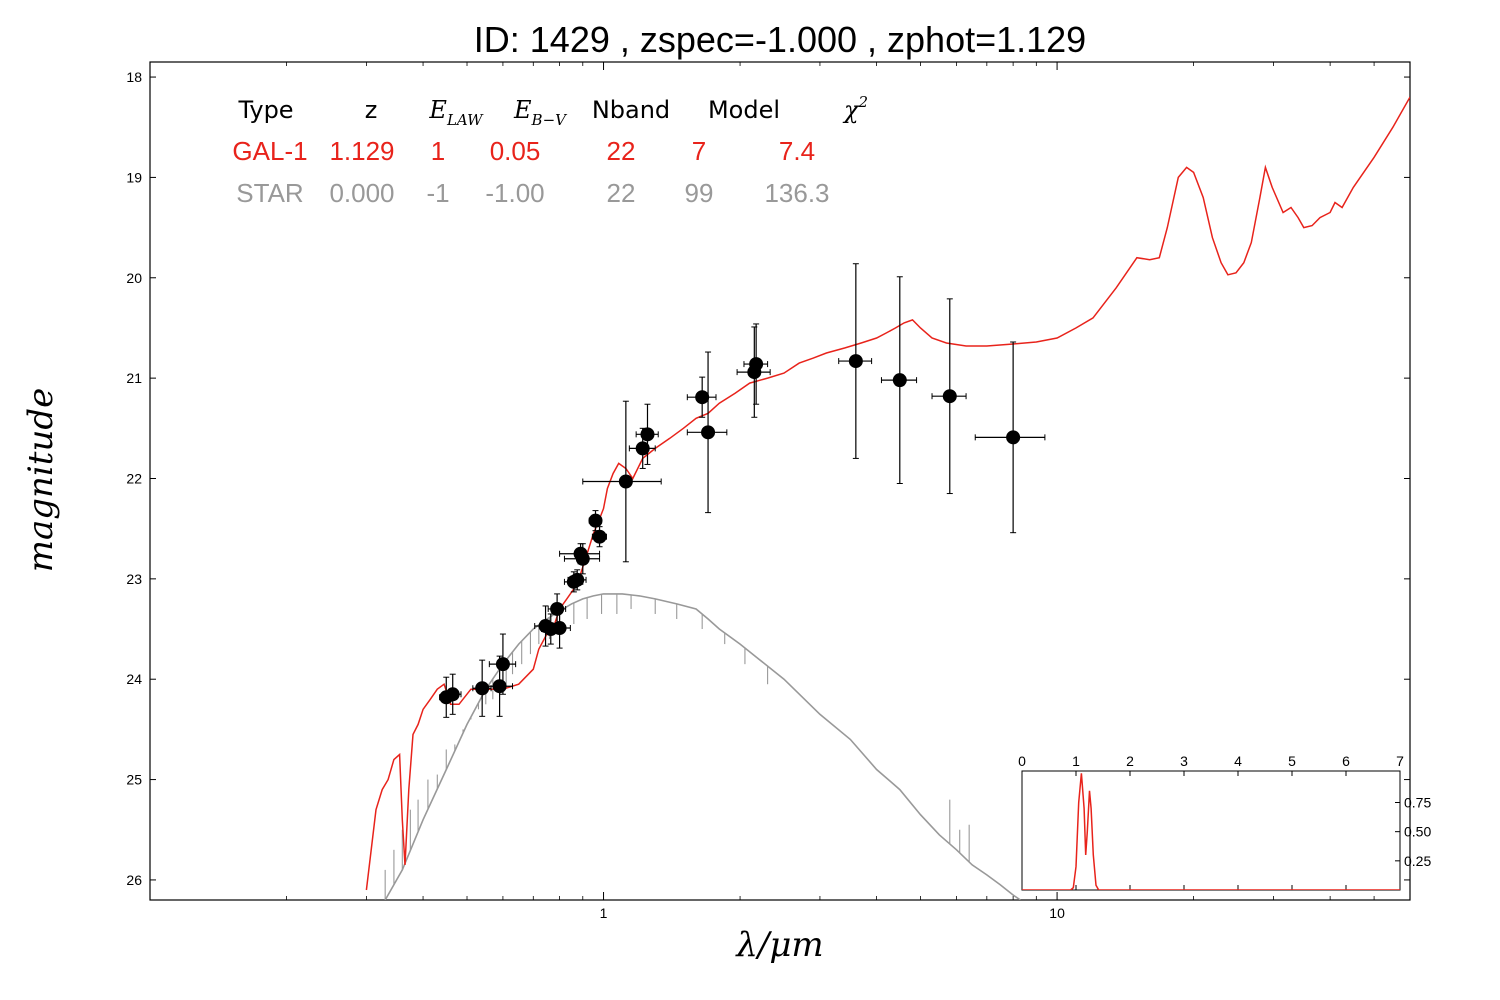 Image resolution: width=1500 pixels, height=1000 pixels. Describe the element at coordinates (134, 478) in the screenshot. I see `y-tick-label: 22` at that location.